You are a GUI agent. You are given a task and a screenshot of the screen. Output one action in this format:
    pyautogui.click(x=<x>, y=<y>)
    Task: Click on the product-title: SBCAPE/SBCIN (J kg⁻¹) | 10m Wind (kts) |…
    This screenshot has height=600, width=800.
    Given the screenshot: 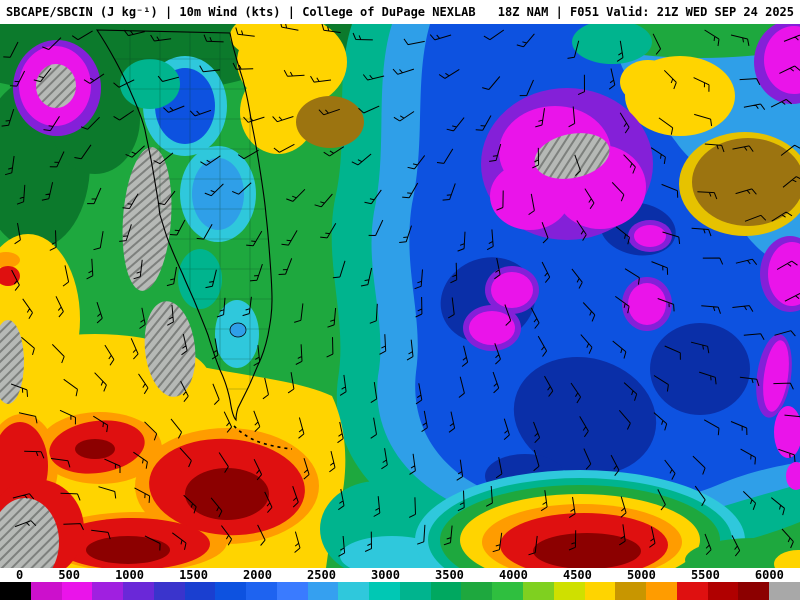 What is the action you would take?
    pyautogui.click(x=241, y=12)
    